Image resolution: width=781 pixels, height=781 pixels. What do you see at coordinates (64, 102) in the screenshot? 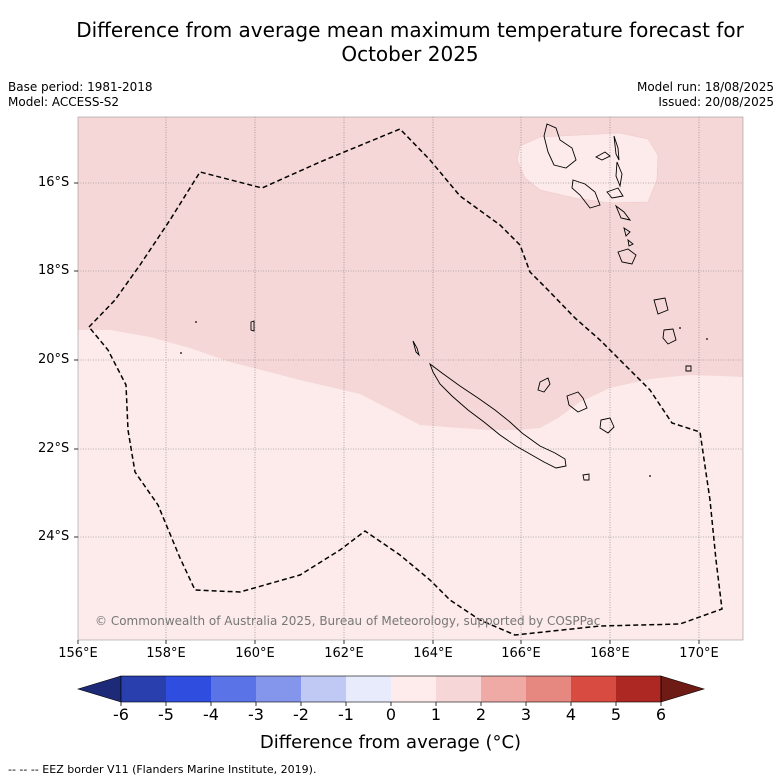
I see `model-name: Model: ACCESS-S2` at bounding box center [64, 102].